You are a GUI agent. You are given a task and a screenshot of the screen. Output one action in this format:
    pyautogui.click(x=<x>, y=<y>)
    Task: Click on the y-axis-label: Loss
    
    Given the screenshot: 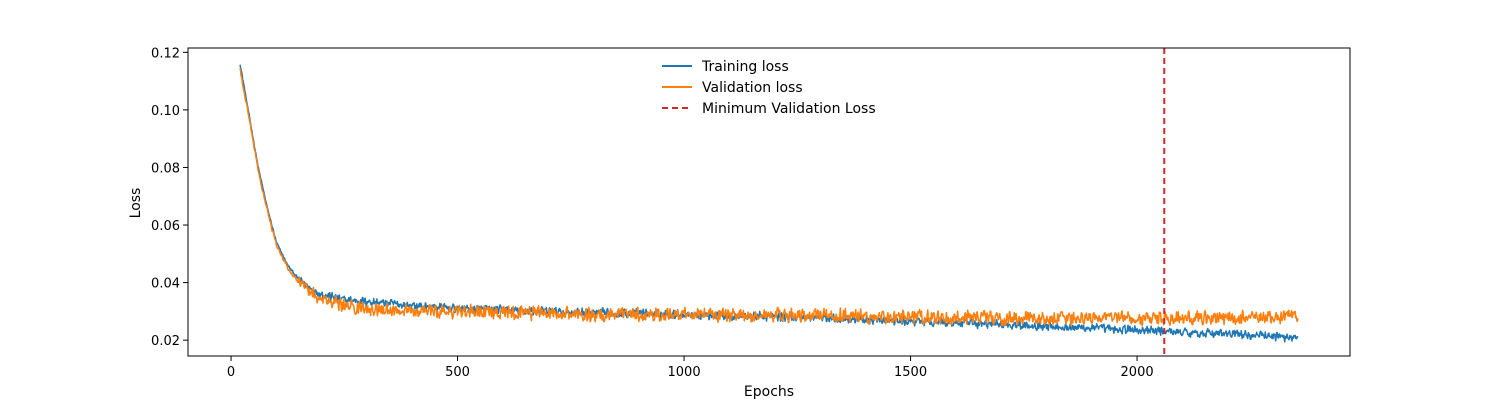 What is the action you would take?
    pyautogui.click(x=136, y=203)
    